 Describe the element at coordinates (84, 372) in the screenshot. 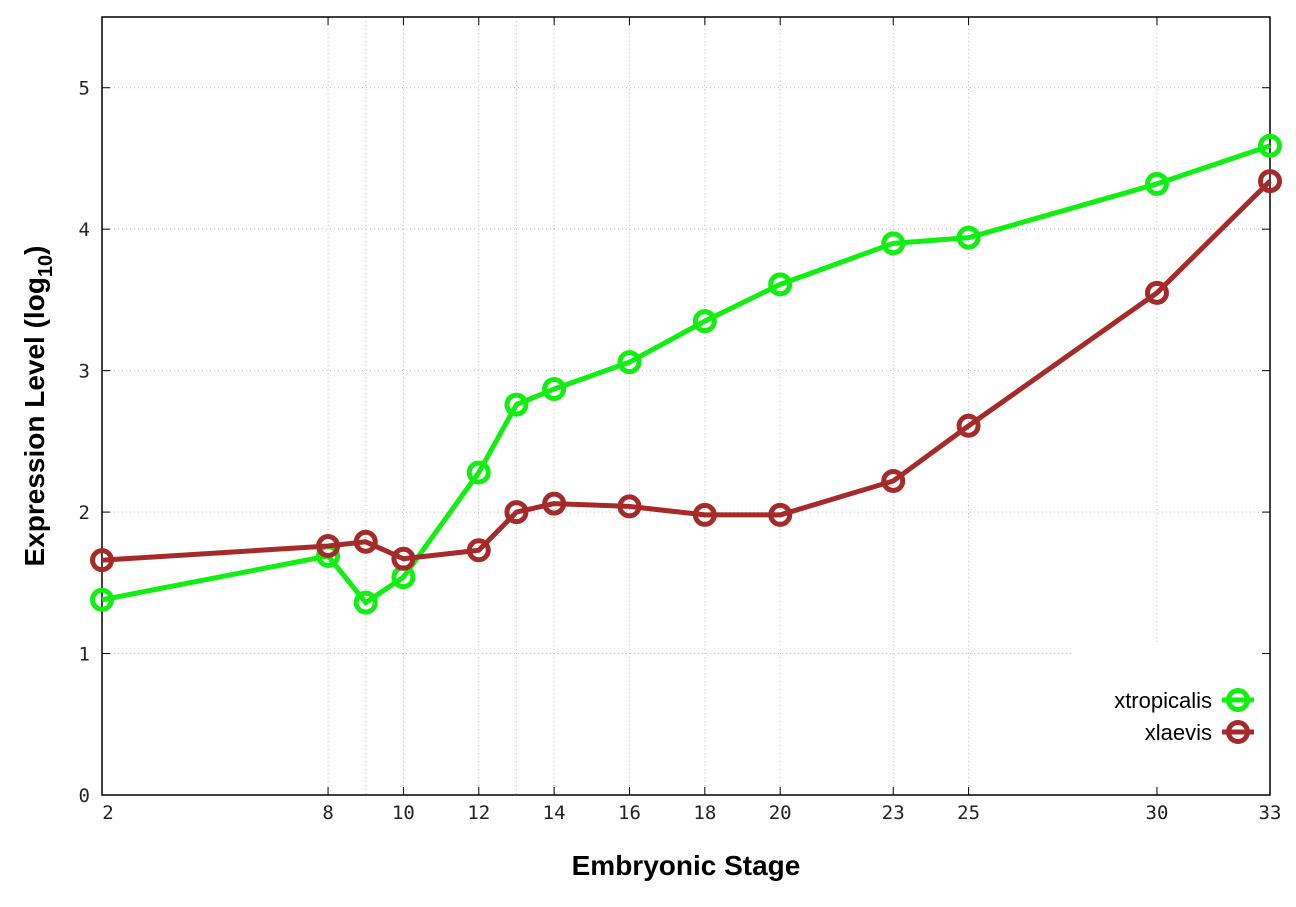

I see `y-tick-label: 3` at that location.